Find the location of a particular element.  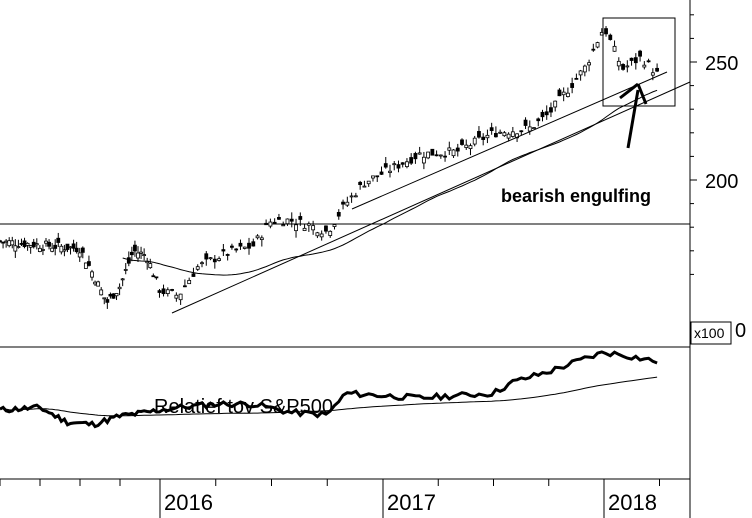

y-tick-label: 250 is located at coordinates (721, 64).